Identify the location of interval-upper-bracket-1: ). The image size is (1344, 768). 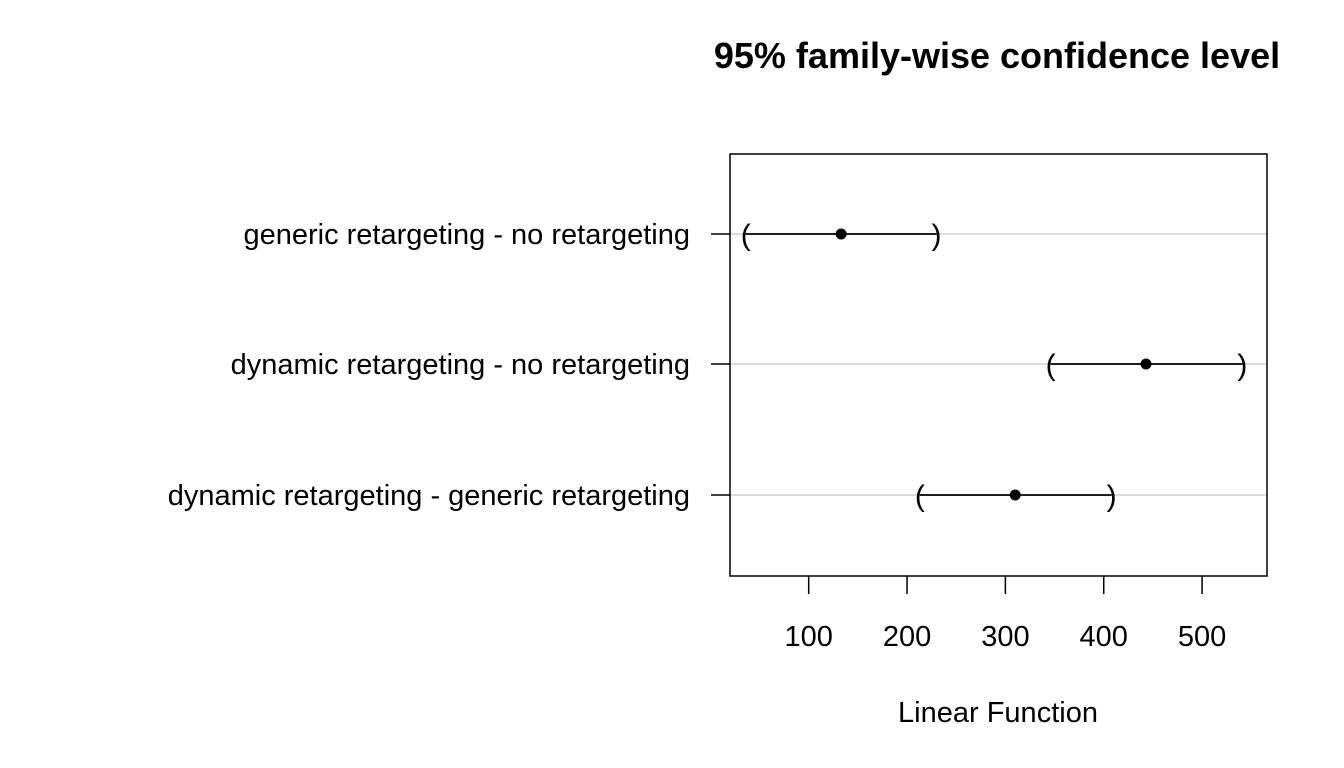
(1242, 365).